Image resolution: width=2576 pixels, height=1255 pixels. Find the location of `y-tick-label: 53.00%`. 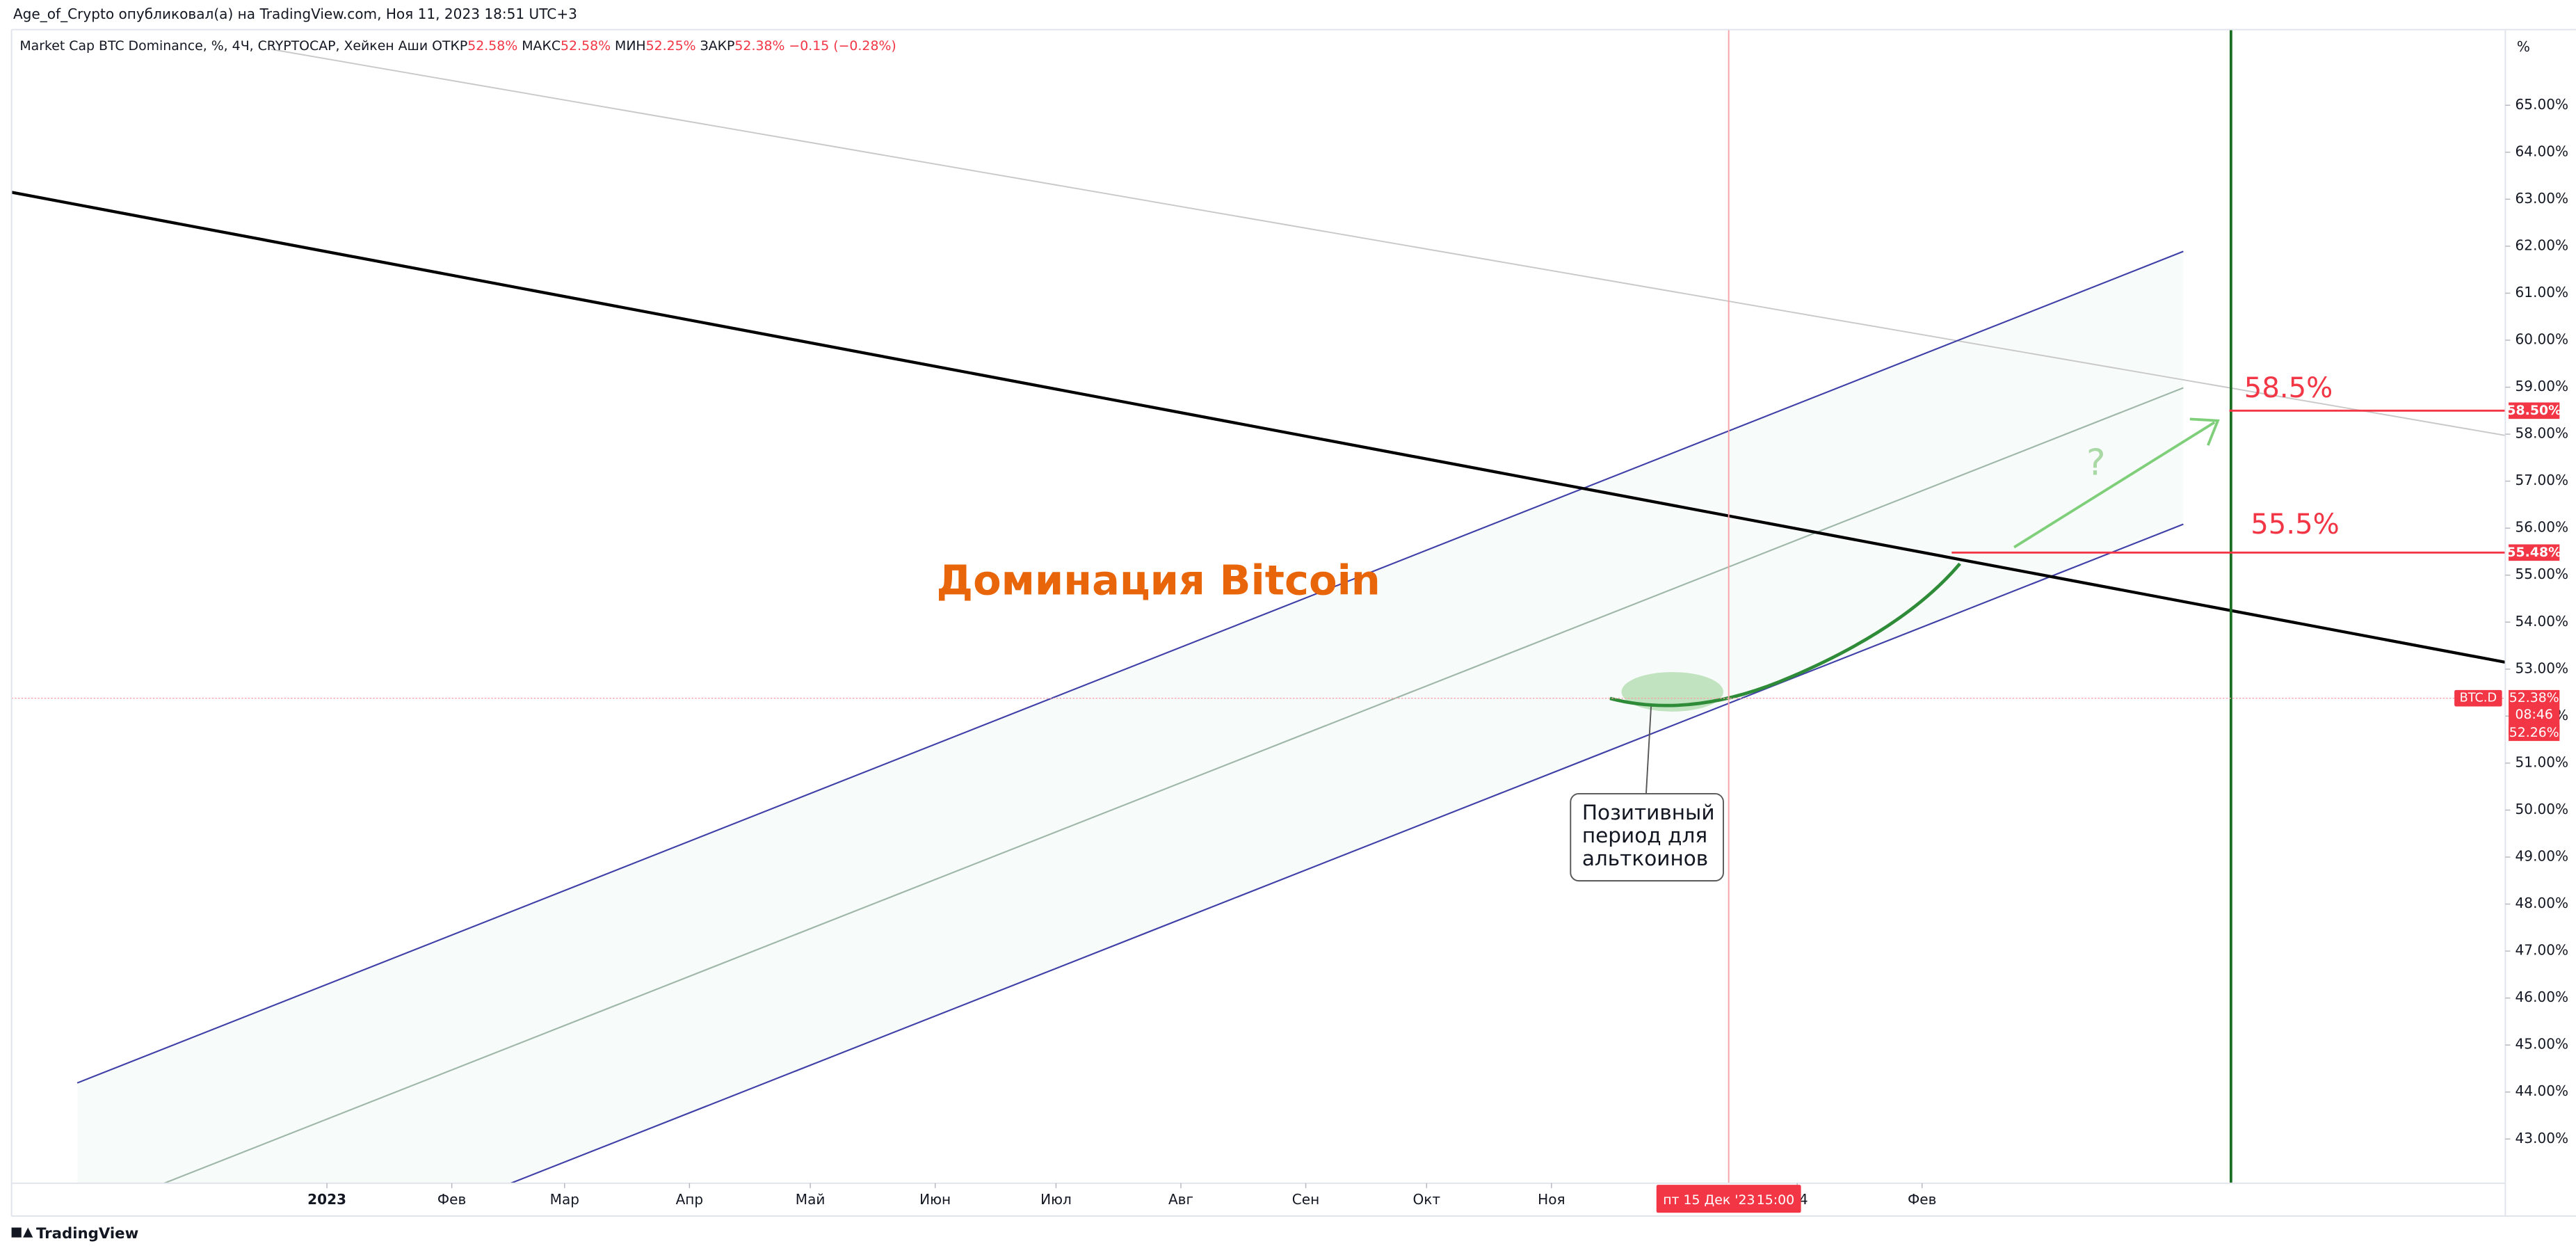

y-tick-label: 53.00% is located at coordinates (2542, 668).